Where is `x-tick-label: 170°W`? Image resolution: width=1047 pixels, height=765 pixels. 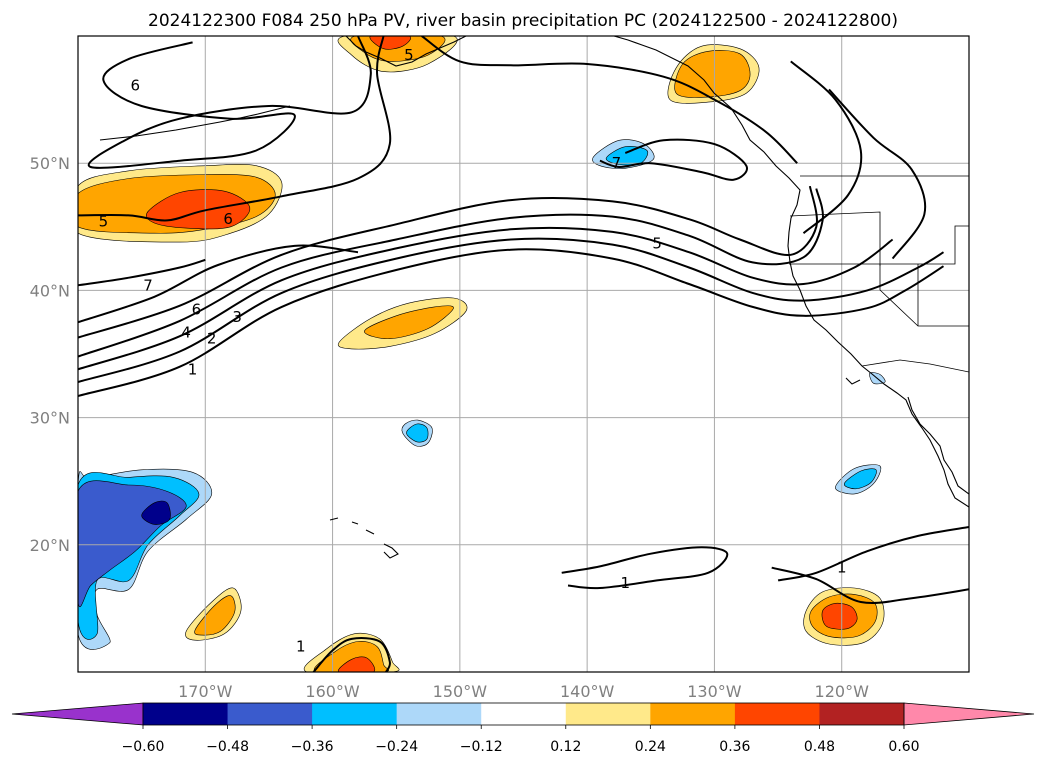
x-tick-label: 170°W is located at coordinates (205, 691).